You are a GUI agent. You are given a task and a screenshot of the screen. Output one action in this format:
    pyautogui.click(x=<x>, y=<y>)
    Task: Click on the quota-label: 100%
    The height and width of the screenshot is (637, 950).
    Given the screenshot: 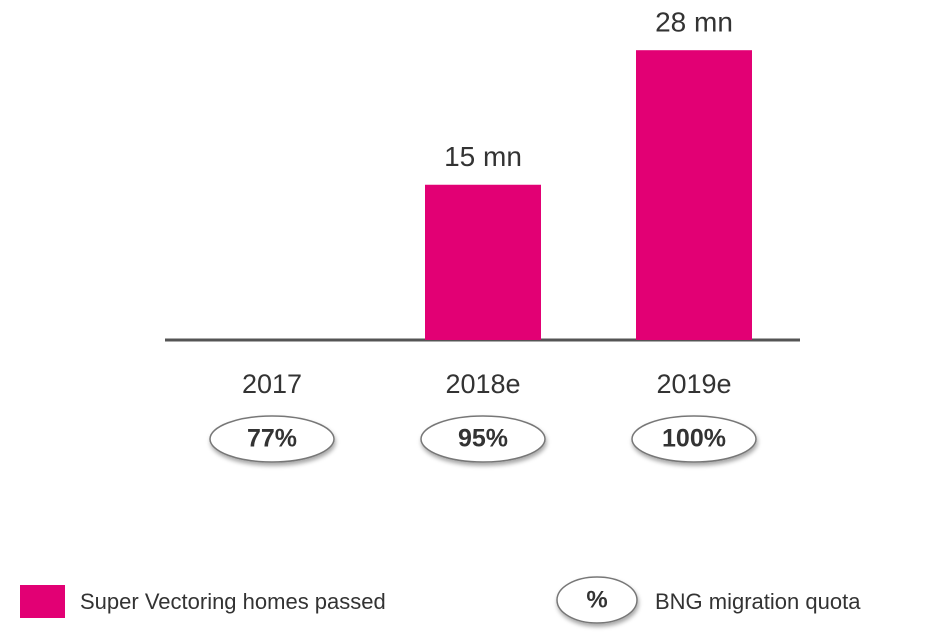 What is the action you would take?
    pyautogui.click(x=694, y=439)
    